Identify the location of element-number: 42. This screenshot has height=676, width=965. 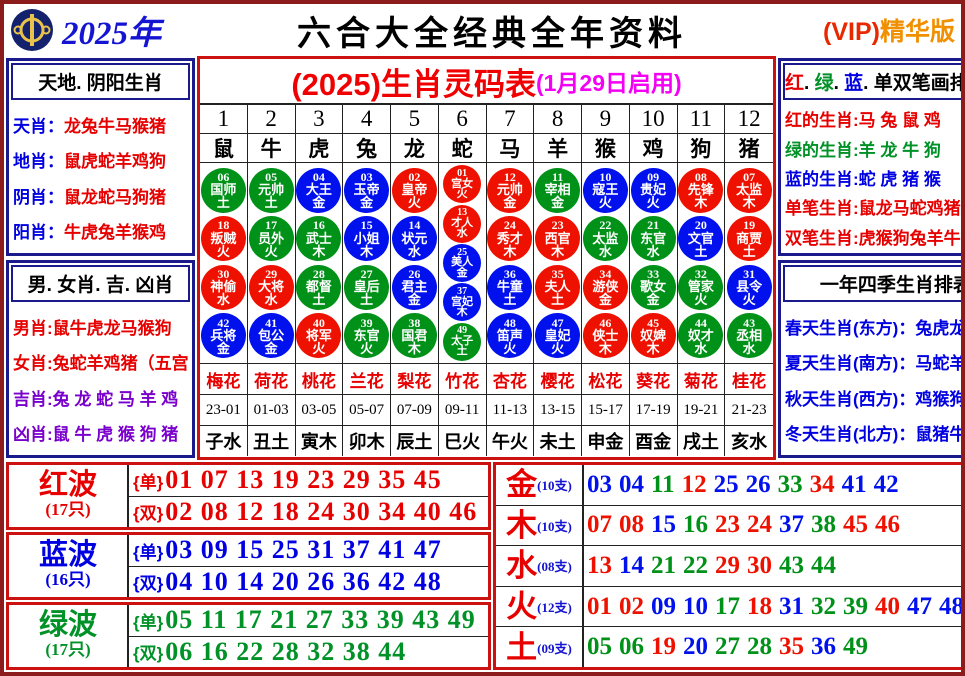
(886, 484).